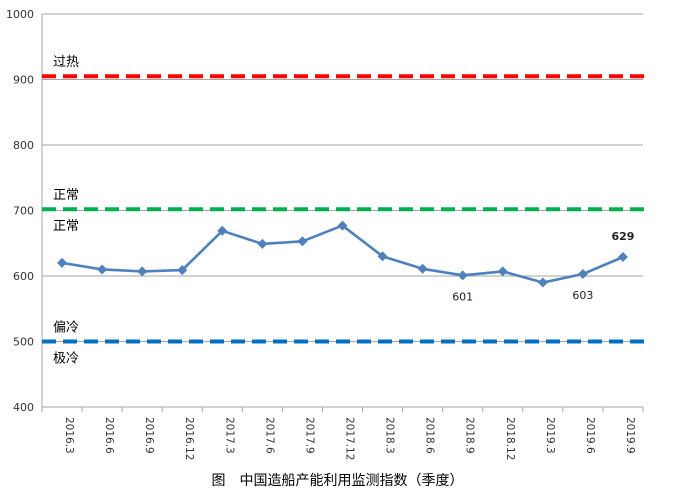  I want to click on x-tick-label: 2016.12, so click(189, 438).